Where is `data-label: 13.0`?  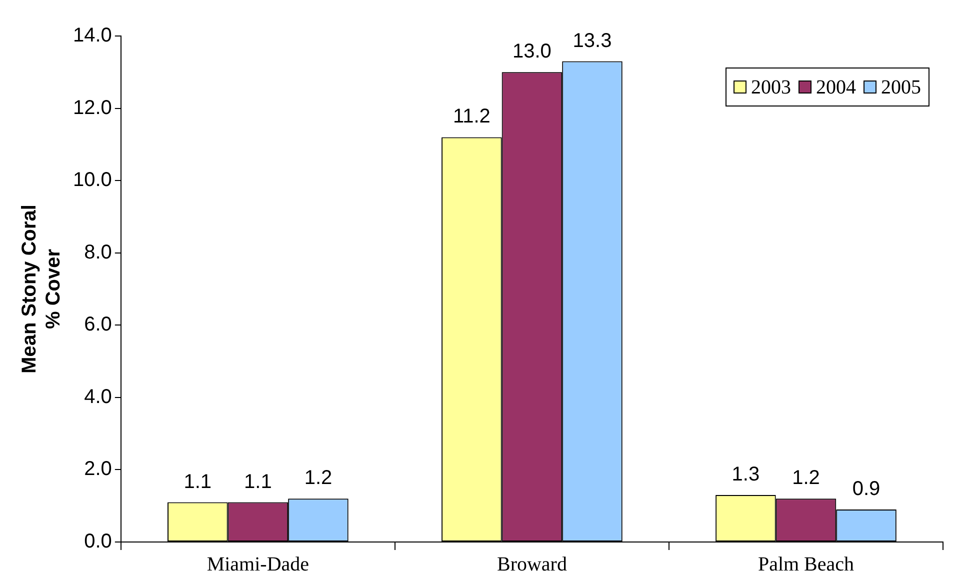 data-label: 13.0 is located at coordinates (532, 51).